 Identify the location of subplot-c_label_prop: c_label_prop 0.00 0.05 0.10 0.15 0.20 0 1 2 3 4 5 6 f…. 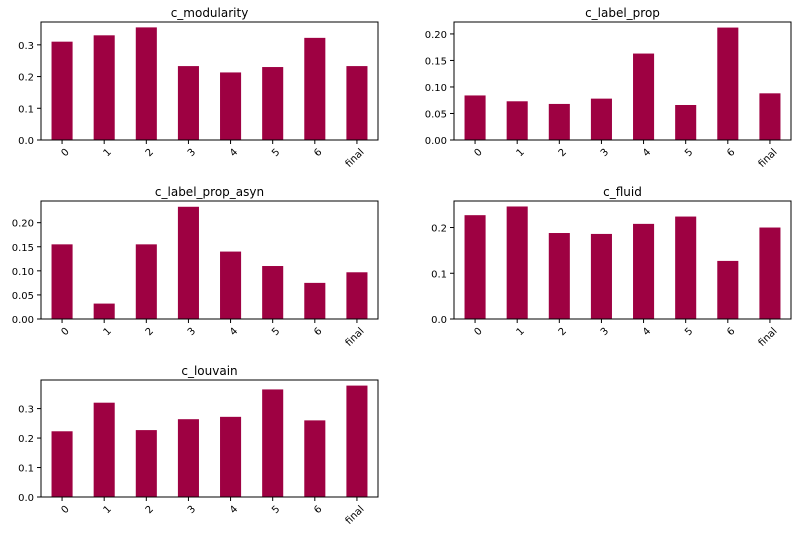
(608, 88).